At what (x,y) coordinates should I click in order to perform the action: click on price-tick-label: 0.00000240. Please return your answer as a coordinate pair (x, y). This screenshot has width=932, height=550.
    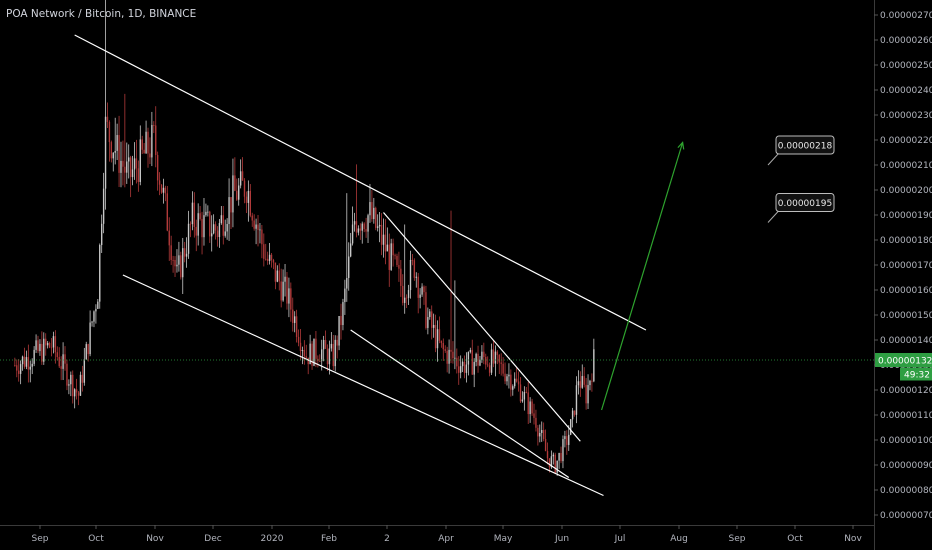
    Looking at the image, I should click on (906, 91).